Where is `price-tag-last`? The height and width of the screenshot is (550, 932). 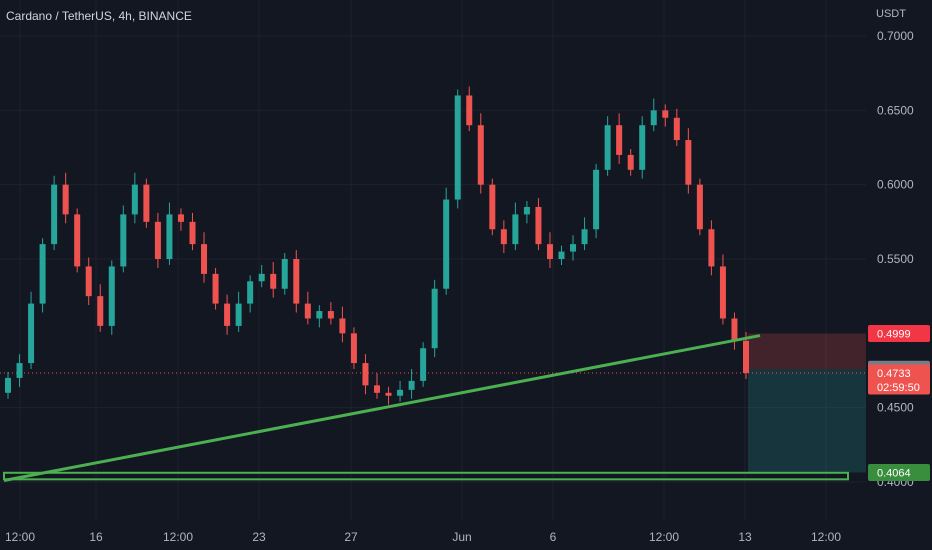 price-tag-last is located at coordinates (899, 379).